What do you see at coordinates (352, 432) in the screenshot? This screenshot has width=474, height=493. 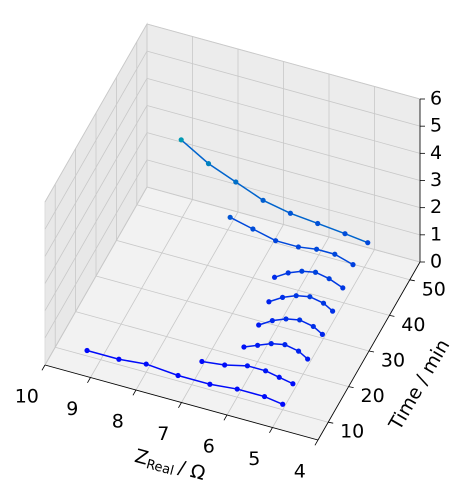 I see `y-tick-label: 10` at bounding box center [352, 432].